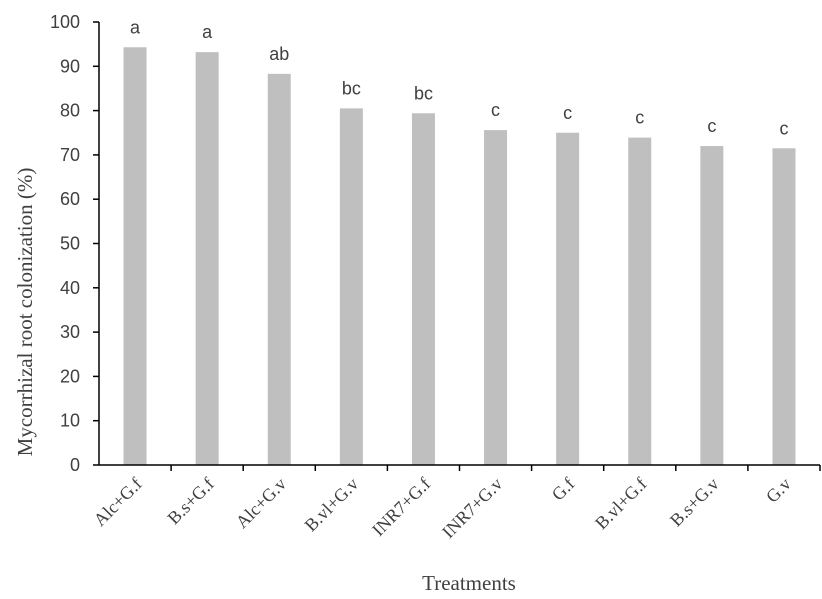 This screenshot has height=599, width=822. I want to click on y-tick-label: 0, so click(75, 465).